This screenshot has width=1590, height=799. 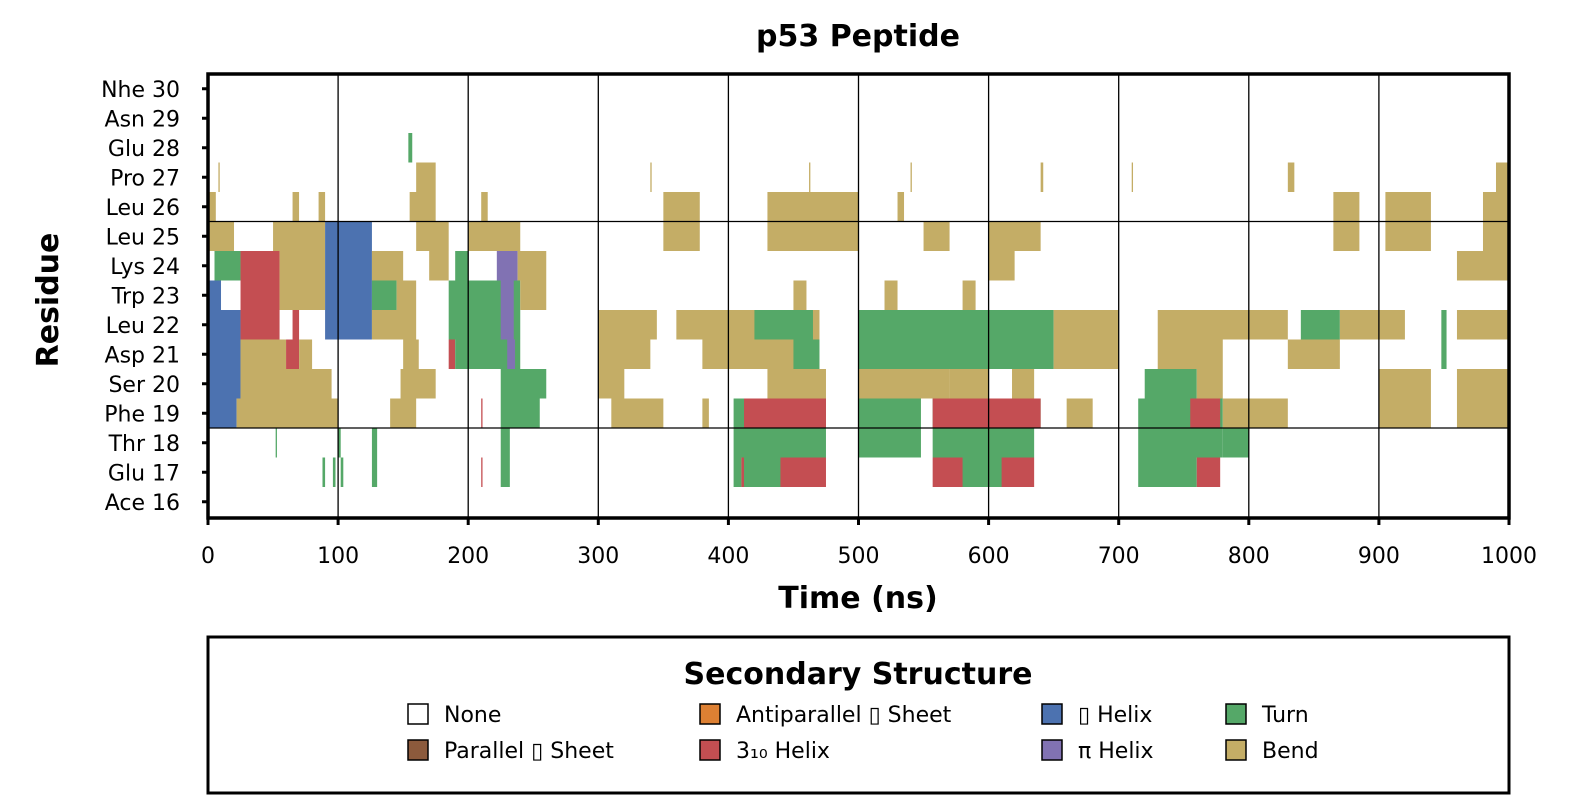 What do you see at coordinates (140, 90) in the screenshot?
I see `y-tick-label: Nhe 30` at bounding box center [140, 90].